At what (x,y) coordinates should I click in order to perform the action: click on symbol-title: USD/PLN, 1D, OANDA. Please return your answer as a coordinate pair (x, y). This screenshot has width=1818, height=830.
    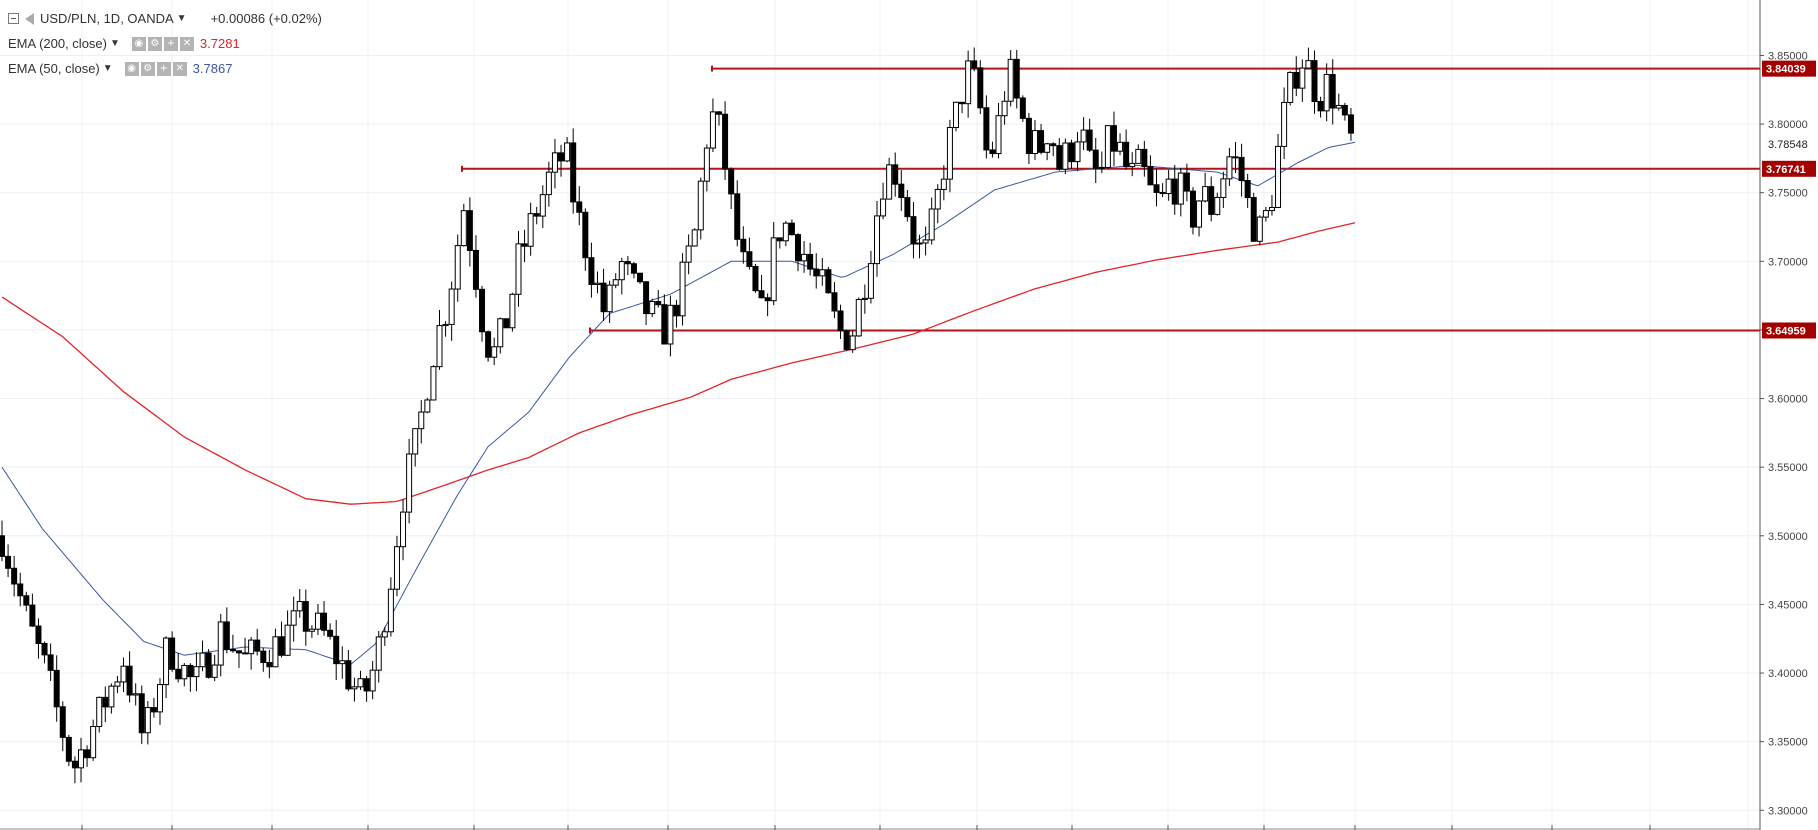
    Looking at the image, I should click on (107, 18).